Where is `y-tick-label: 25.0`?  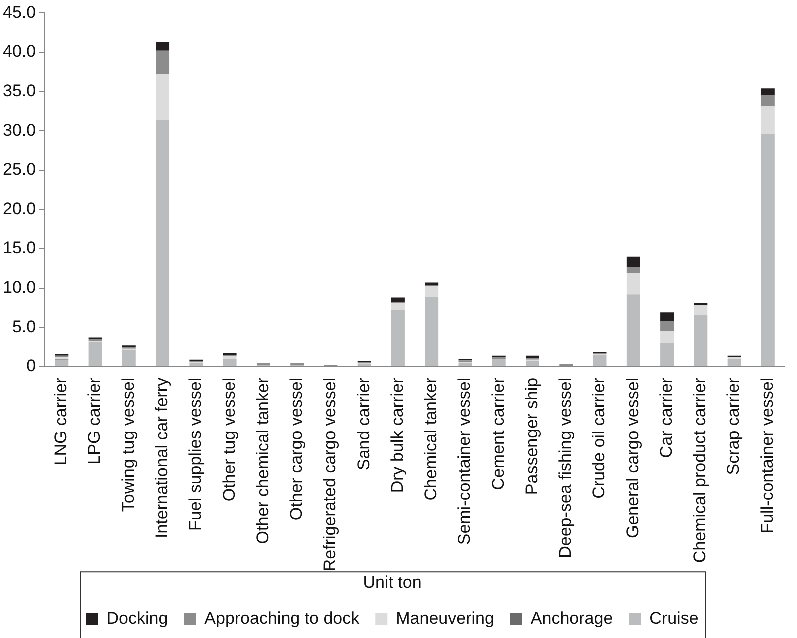
y-tick-label: 25.0 is located at coordinates (19, 170).